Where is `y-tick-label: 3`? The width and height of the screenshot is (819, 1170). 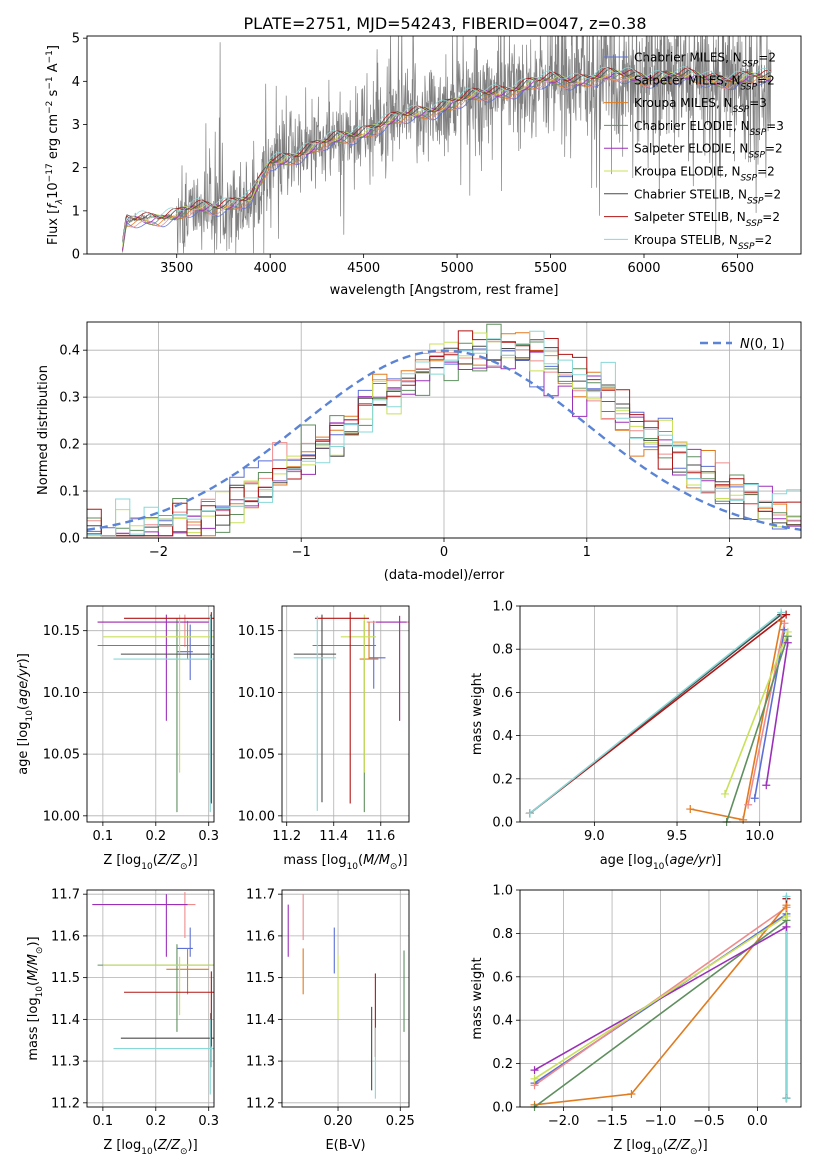
y-tick-label: 3 is located at coordinates (76, 125).